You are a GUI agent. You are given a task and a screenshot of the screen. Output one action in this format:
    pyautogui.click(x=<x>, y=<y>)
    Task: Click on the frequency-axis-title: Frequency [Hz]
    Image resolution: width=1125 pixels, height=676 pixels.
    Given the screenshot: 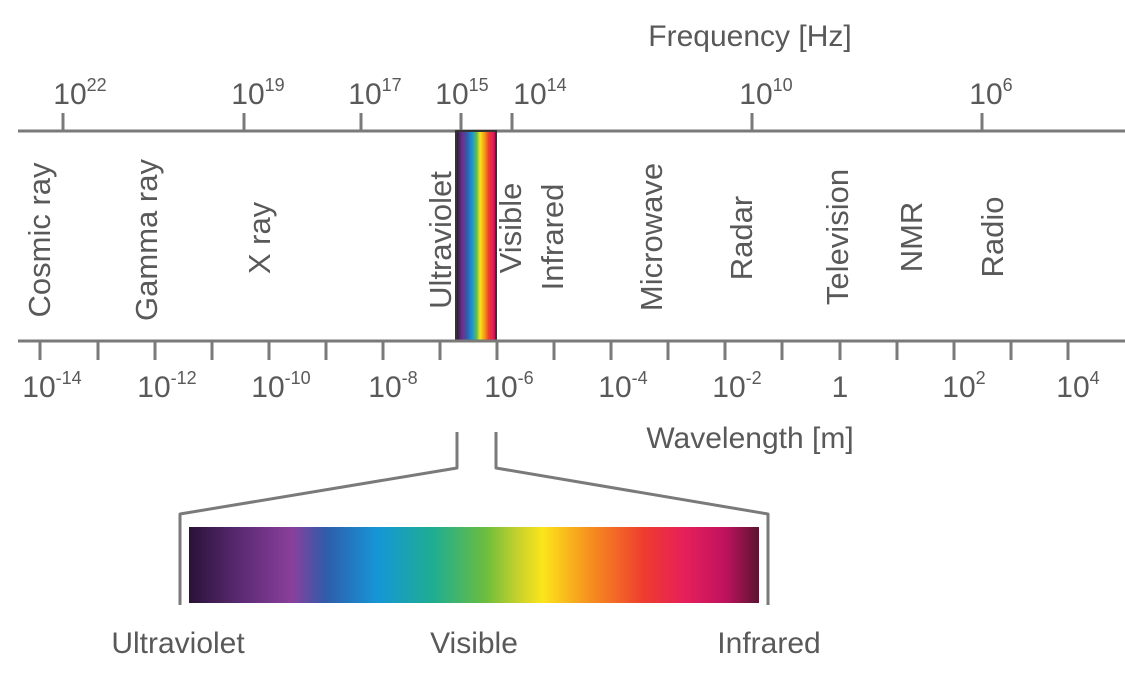 What is the action you would take?
    pyautogui.click(x=749, y=36)
    